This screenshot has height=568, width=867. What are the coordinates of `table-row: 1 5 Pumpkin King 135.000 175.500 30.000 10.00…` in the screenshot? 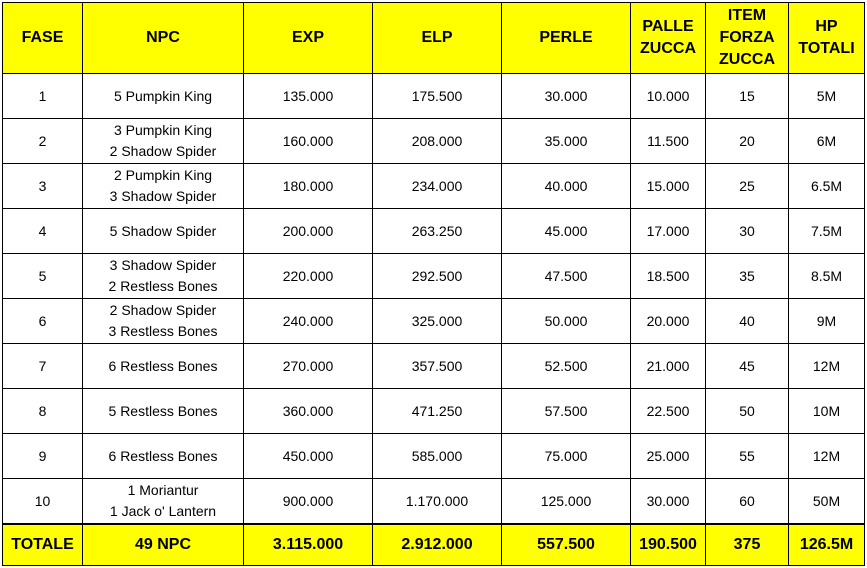 It's located at (433, 96).